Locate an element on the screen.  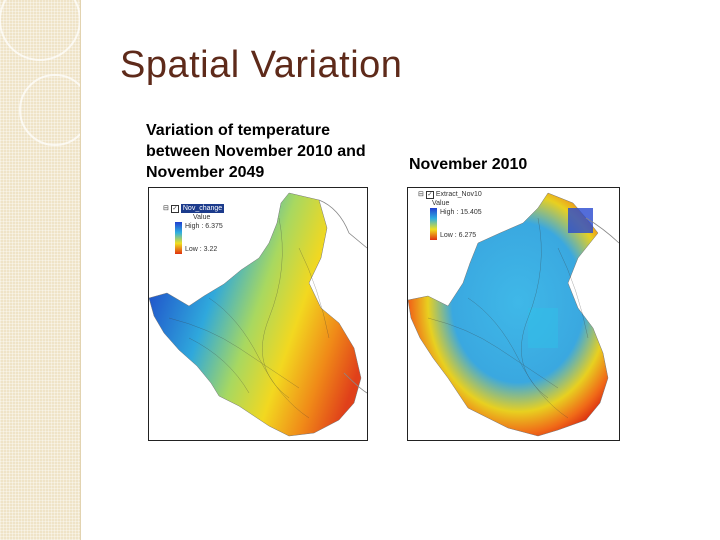
decorative-circles is located at coordinates (40, 73).